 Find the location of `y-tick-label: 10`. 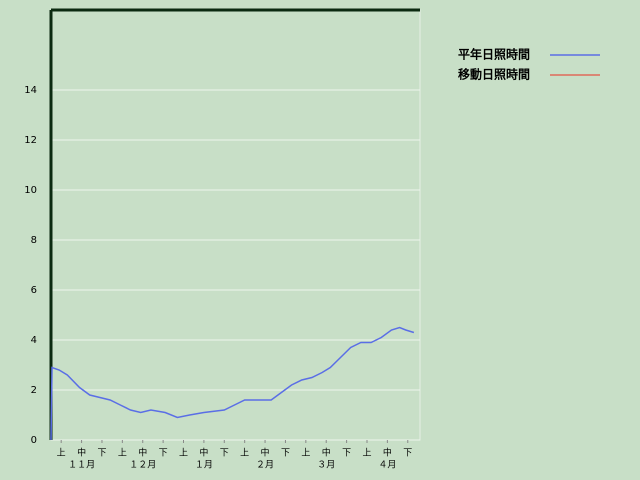

y-tick-label: 10 is located at coordinates (30, 190).